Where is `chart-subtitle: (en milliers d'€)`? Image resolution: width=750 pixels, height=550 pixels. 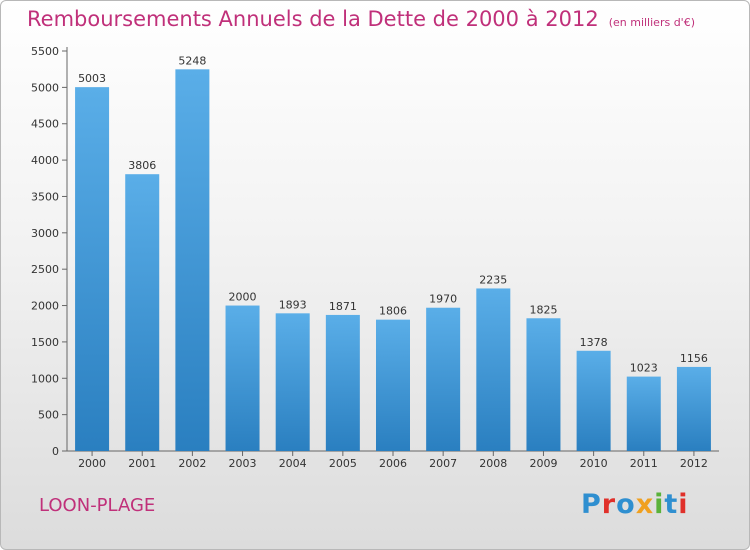
chart-subtitle: (en milliers d'€) is located at coordinates (651, 22).